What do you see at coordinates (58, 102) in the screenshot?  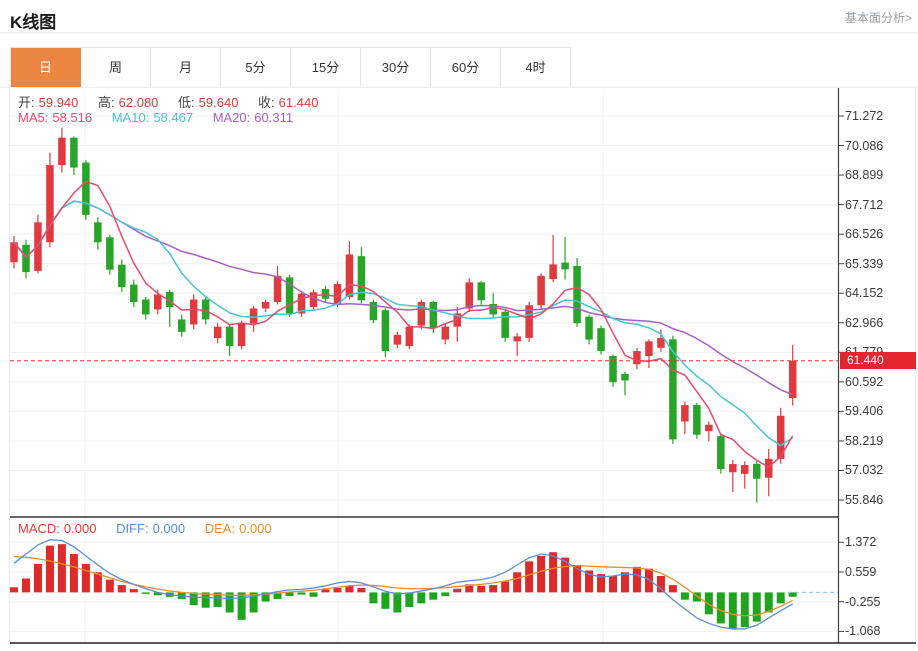 I see `open-value: 59.940` at bounding box center [58, 102].